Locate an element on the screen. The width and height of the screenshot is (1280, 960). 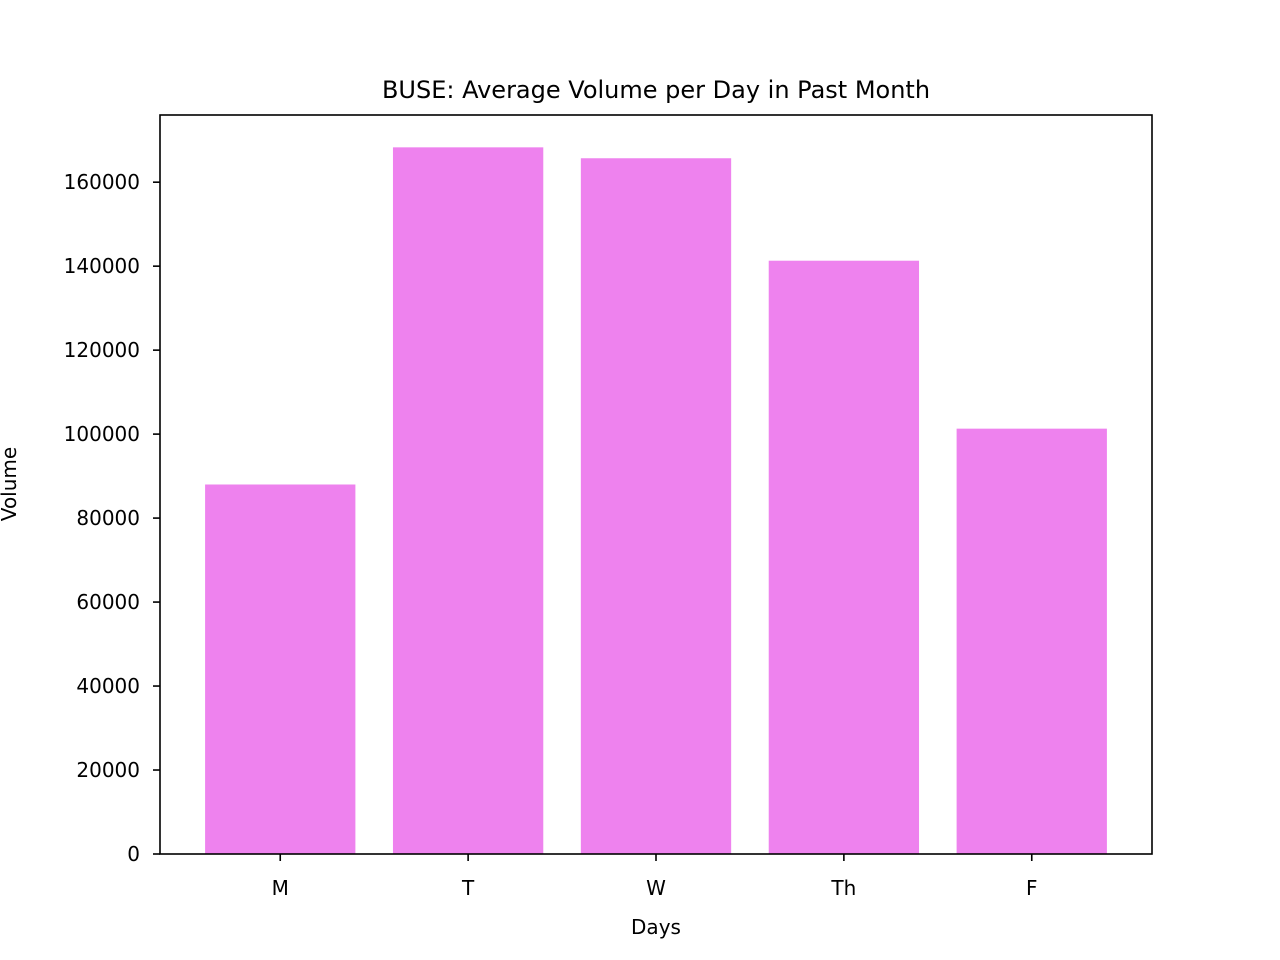
bar-t is located at coordinates (468, 501).